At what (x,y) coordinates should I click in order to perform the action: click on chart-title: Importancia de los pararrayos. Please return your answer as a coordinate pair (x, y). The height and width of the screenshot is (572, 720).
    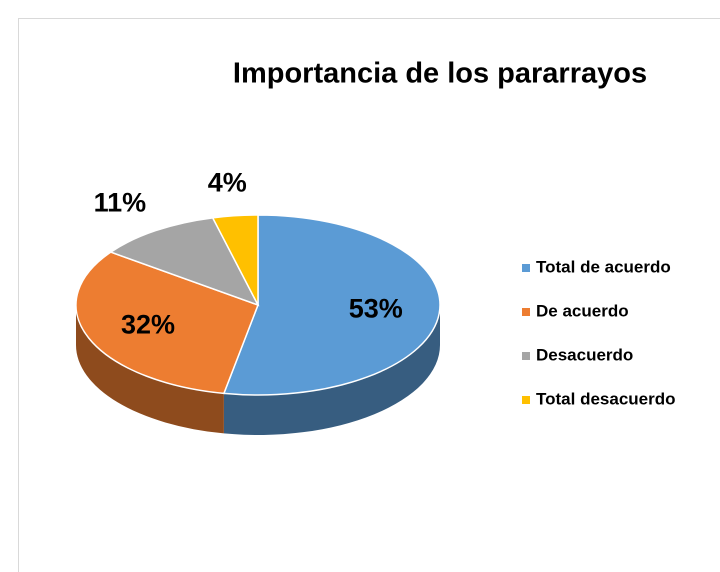
    Looking at the image, I should click on (440, 74).